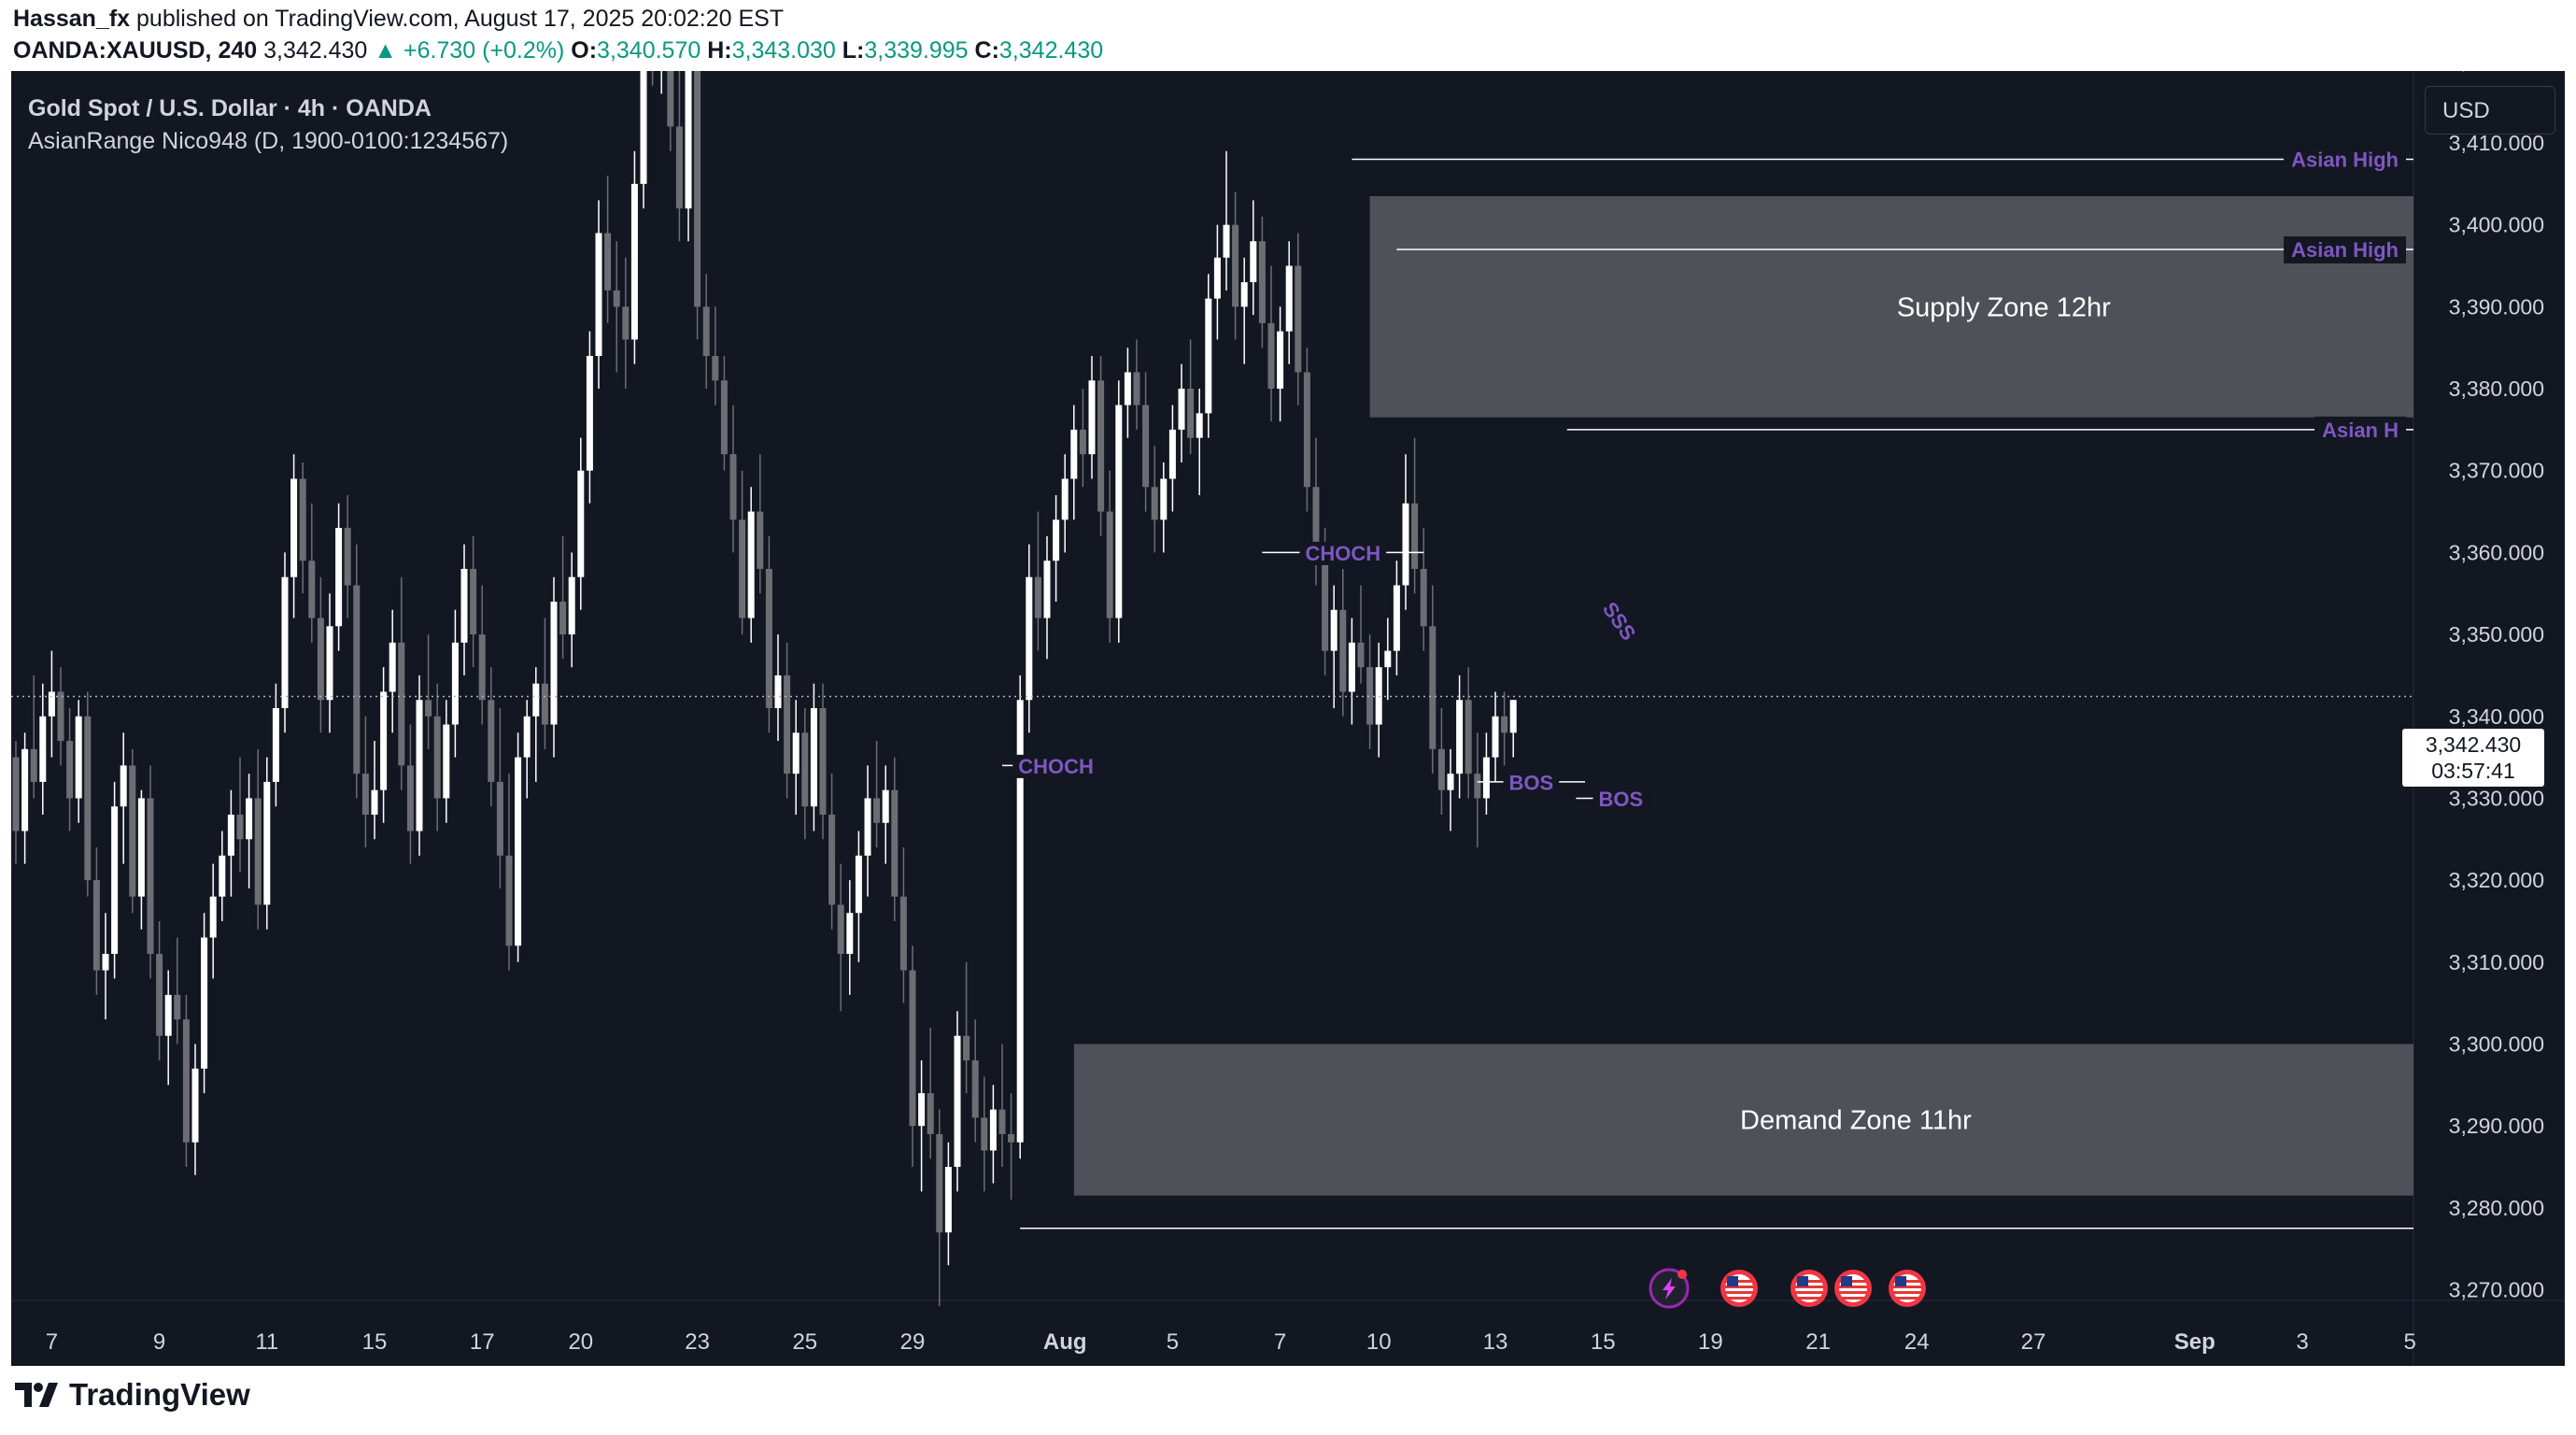 Image resolution: width=2576 pixels, height=1435 pixels. Describe the element at coordinates (72, 19) in the screenshot. I see `author-name: Hassan_fx` at that location.